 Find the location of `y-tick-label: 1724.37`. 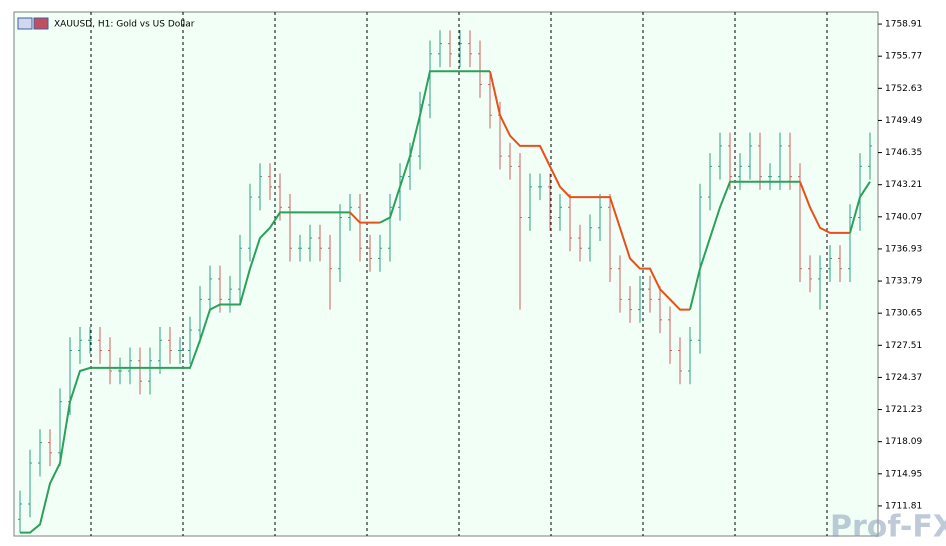

y-tick-label: 1724.37 is located at coordinates (903, 378).